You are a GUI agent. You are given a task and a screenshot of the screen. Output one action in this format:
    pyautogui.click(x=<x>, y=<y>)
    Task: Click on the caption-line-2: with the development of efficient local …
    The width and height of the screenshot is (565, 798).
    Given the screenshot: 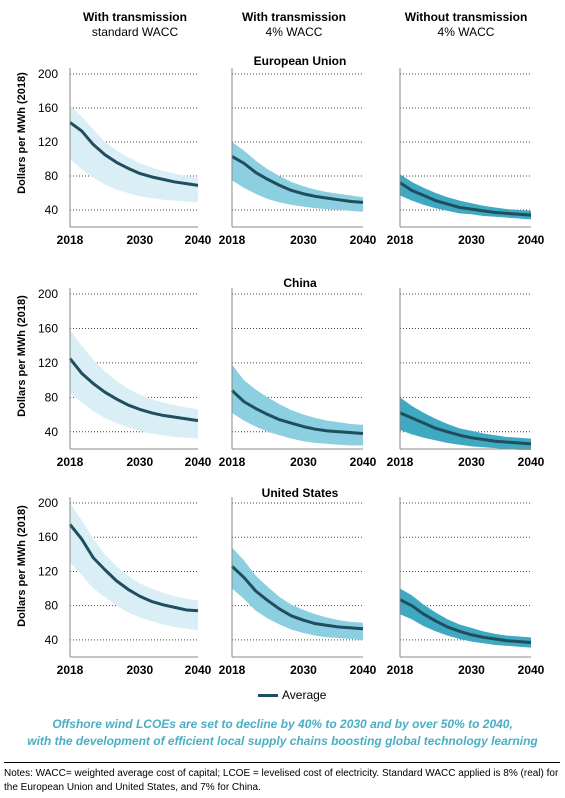 What is the action you would take?
    pyautogui.click(x=282, y=741)
    